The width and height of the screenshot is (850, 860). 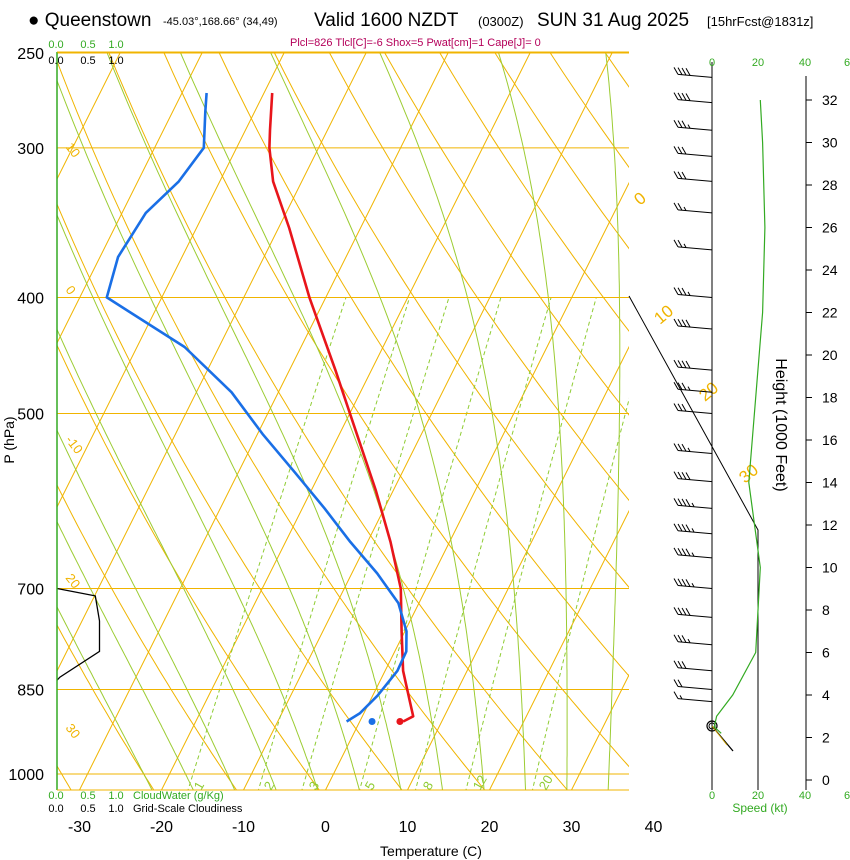 I want to click on x-tick-label: 20, so click(x=490, y=827).